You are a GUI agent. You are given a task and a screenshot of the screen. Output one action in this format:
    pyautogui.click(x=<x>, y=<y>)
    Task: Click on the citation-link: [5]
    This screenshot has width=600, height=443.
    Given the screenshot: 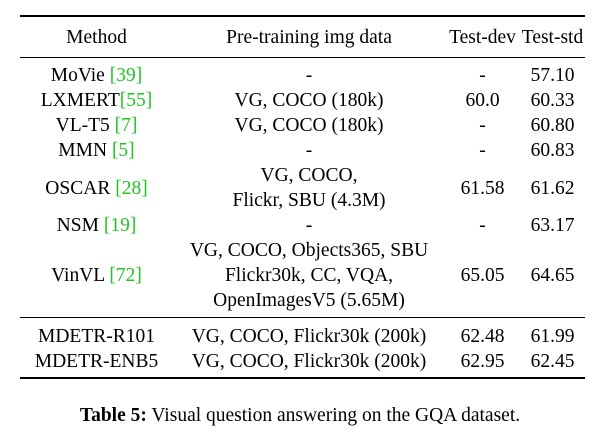 What is the action you would take?
    pyautogui.click(x=123, y=150)
    